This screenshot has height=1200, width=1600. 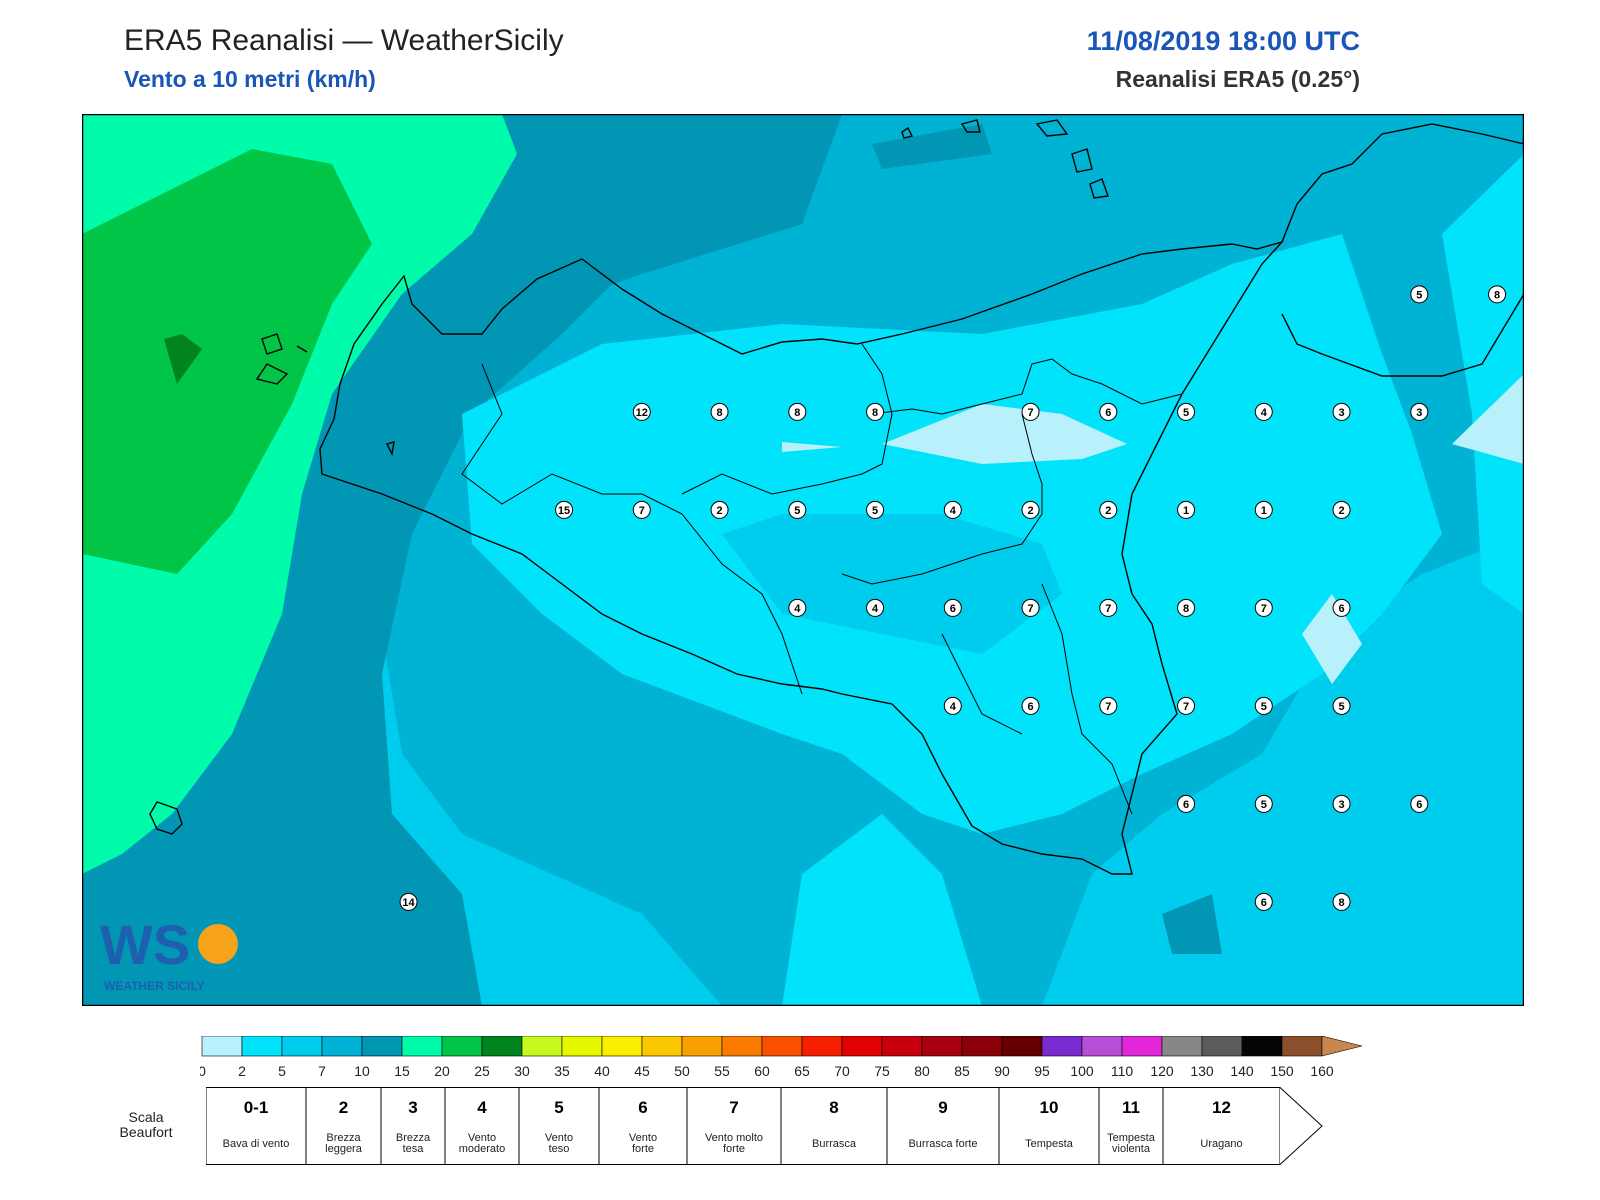 What do you see at coordinates (642, 1071) in the screenshot?
I see `colorbar-tick: 45` at bounding box center [642, 1071].